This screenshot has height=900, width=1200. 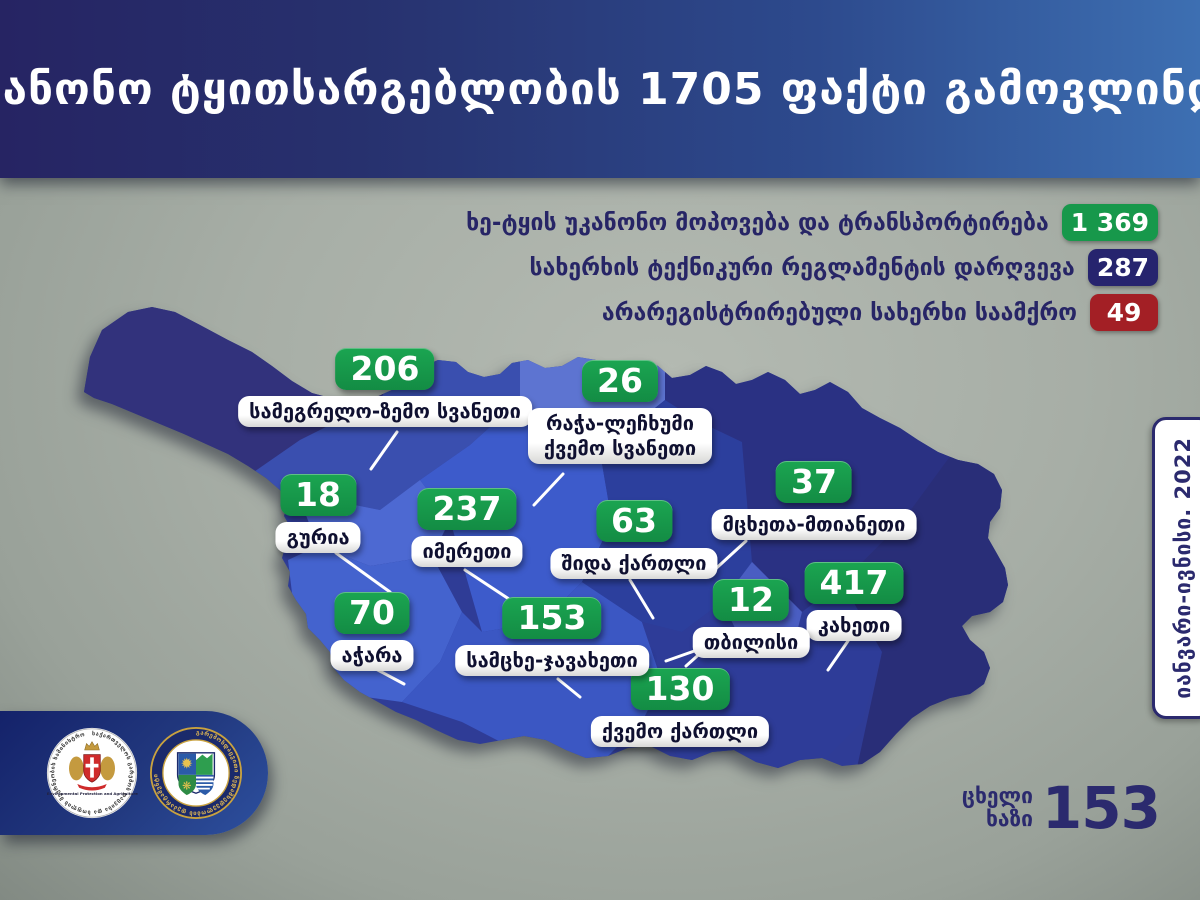 What do you see at coordinates (318, 495) in the screenshot?
I see `count-badge: 18` at bounding box center [318, 495].